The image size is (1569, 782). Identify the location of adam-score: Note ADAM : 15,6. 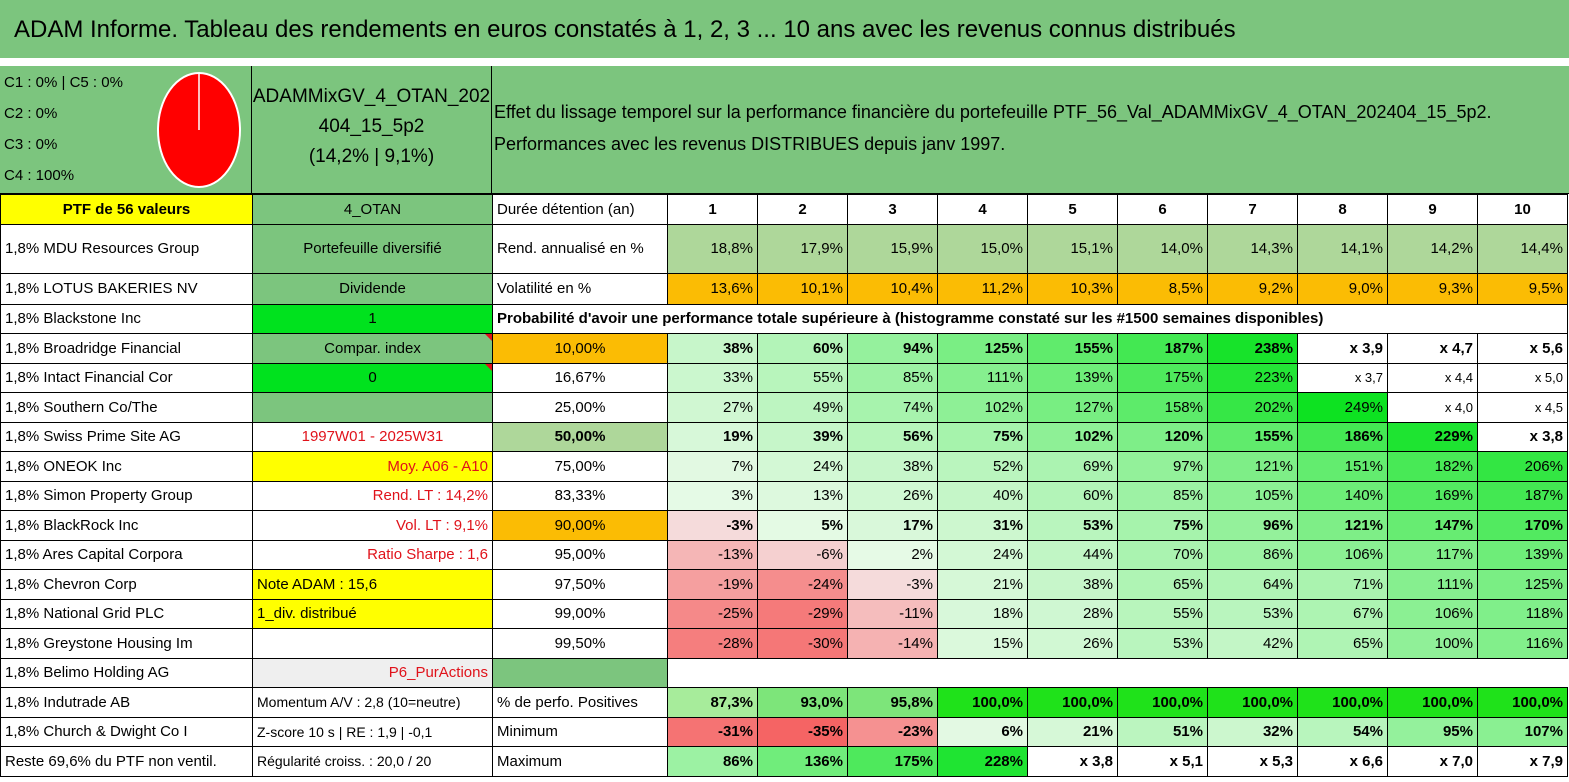
(372, 584).